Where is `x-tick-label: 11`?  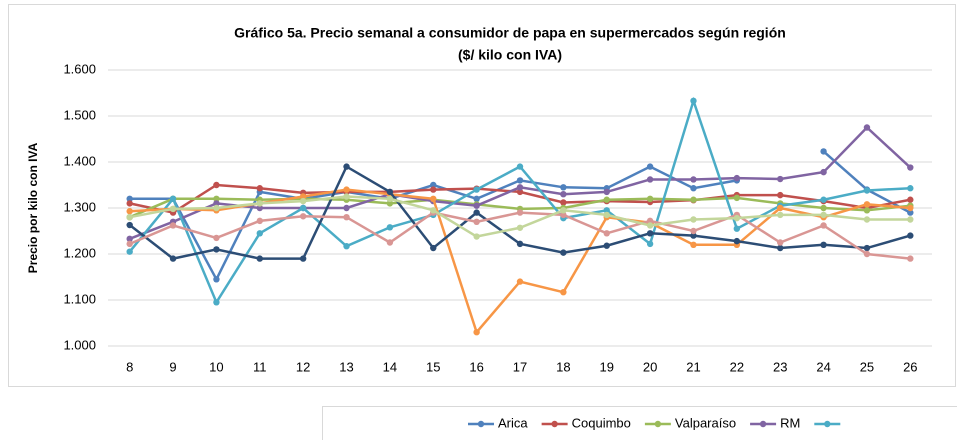 x-tick-label: 11 is located at coordinates (260, 366).